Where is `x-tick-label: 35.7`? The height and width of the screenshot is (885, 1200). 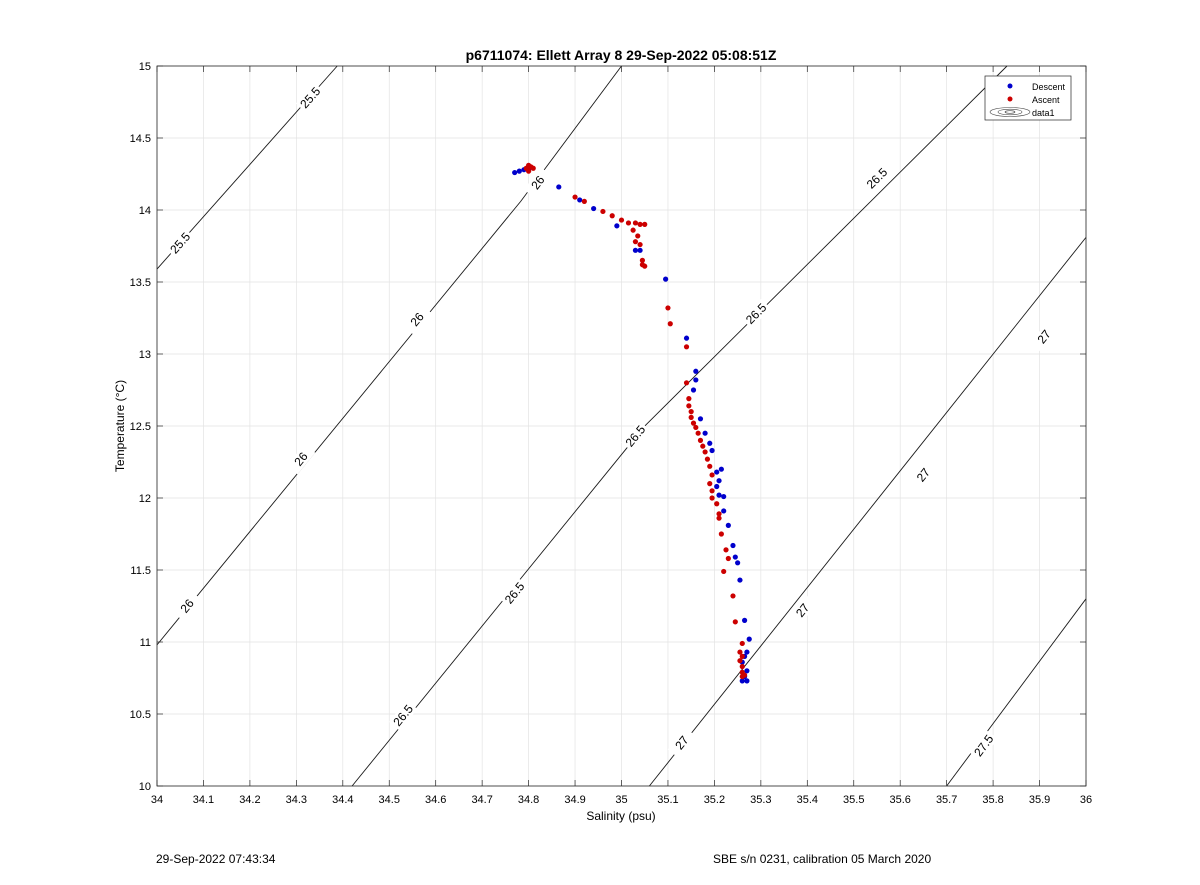
x-tick-label: 35.7 is located at coordinates (946, 800).